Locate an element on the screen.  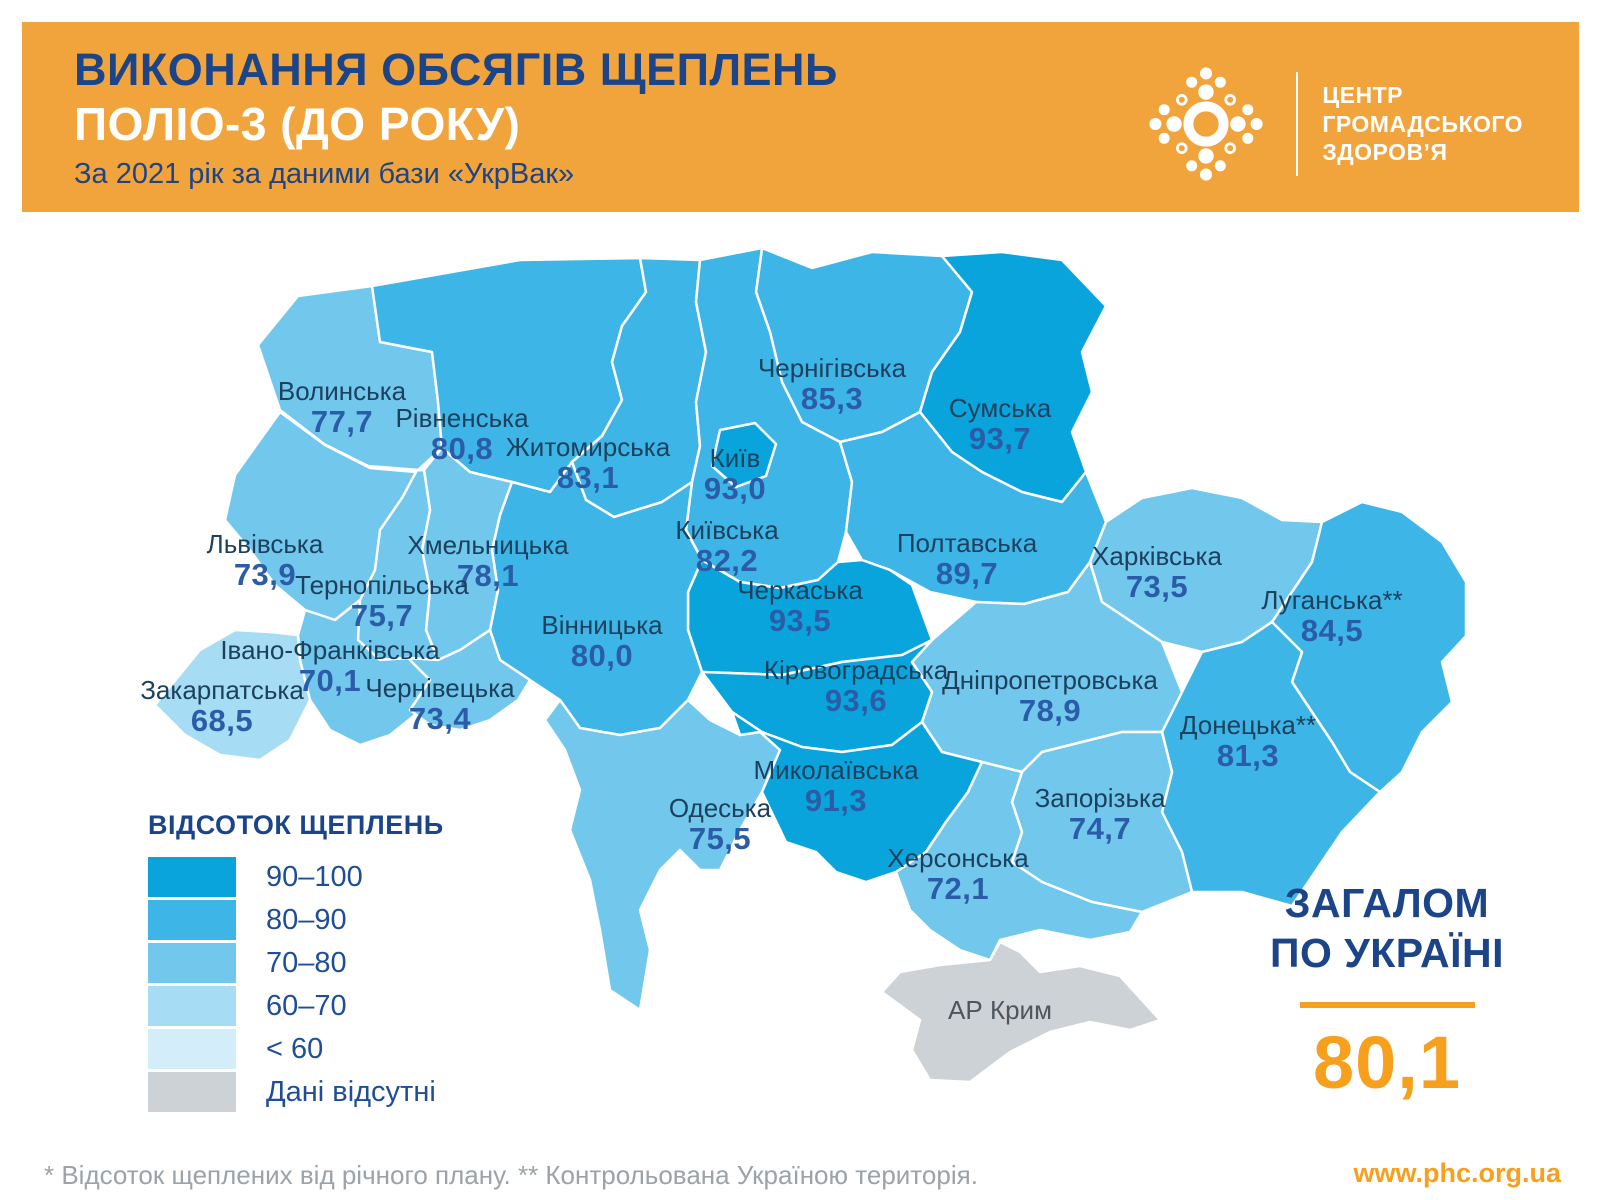
phc-logo: ЦЕНТР ГРОМАДСЬКОГО ЗДОРОВ’Я is located at coordinates (1331, 124).